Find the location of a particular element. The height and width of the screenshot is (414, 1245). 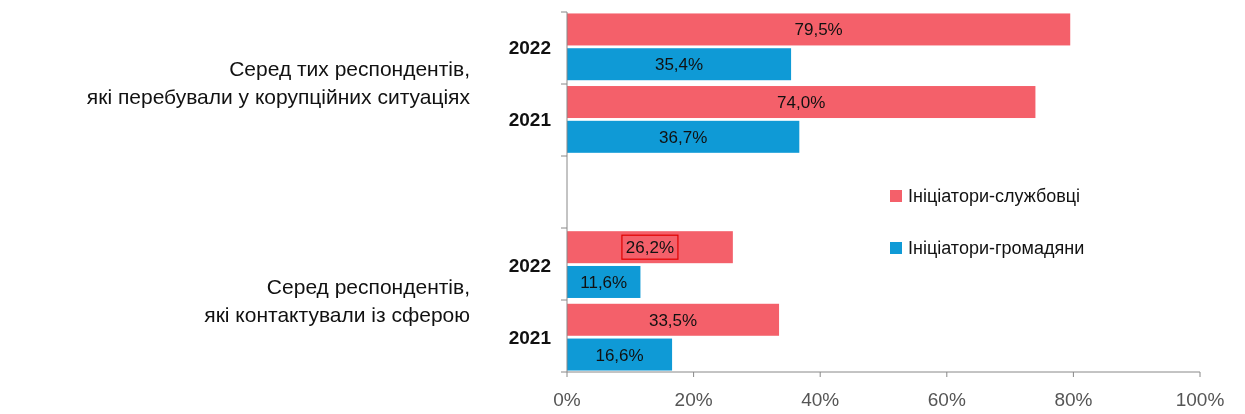

data-label: 11,6% is located at coordinates (604, 282).